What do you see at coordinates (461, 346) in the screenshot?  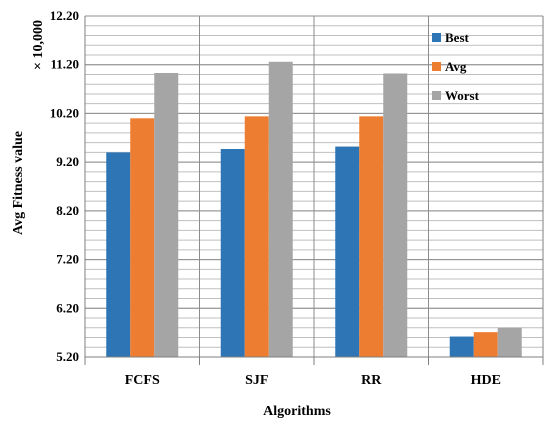 I see `bar-best-hde` at bounding box center [461, 346].